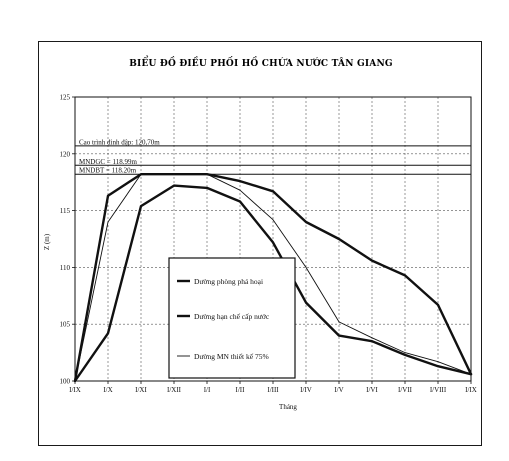 The width and height of the screenshot is (509, 461). I want to click on x-tick-label: I/VI, so click(372, 390).